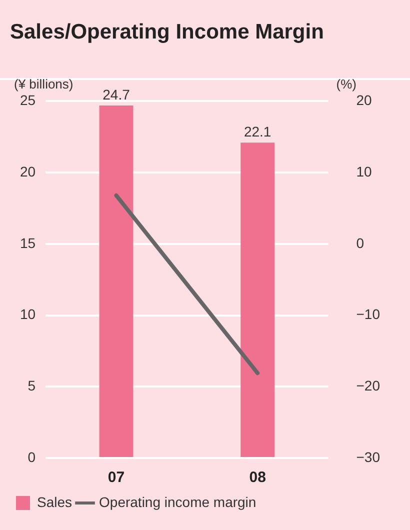 The width and height of the screenshot is (410, 530). What do you see at coordinates (32, 456) in the screenshot?
I see `y-tick-label: 0` at bounding box center [32, 456].